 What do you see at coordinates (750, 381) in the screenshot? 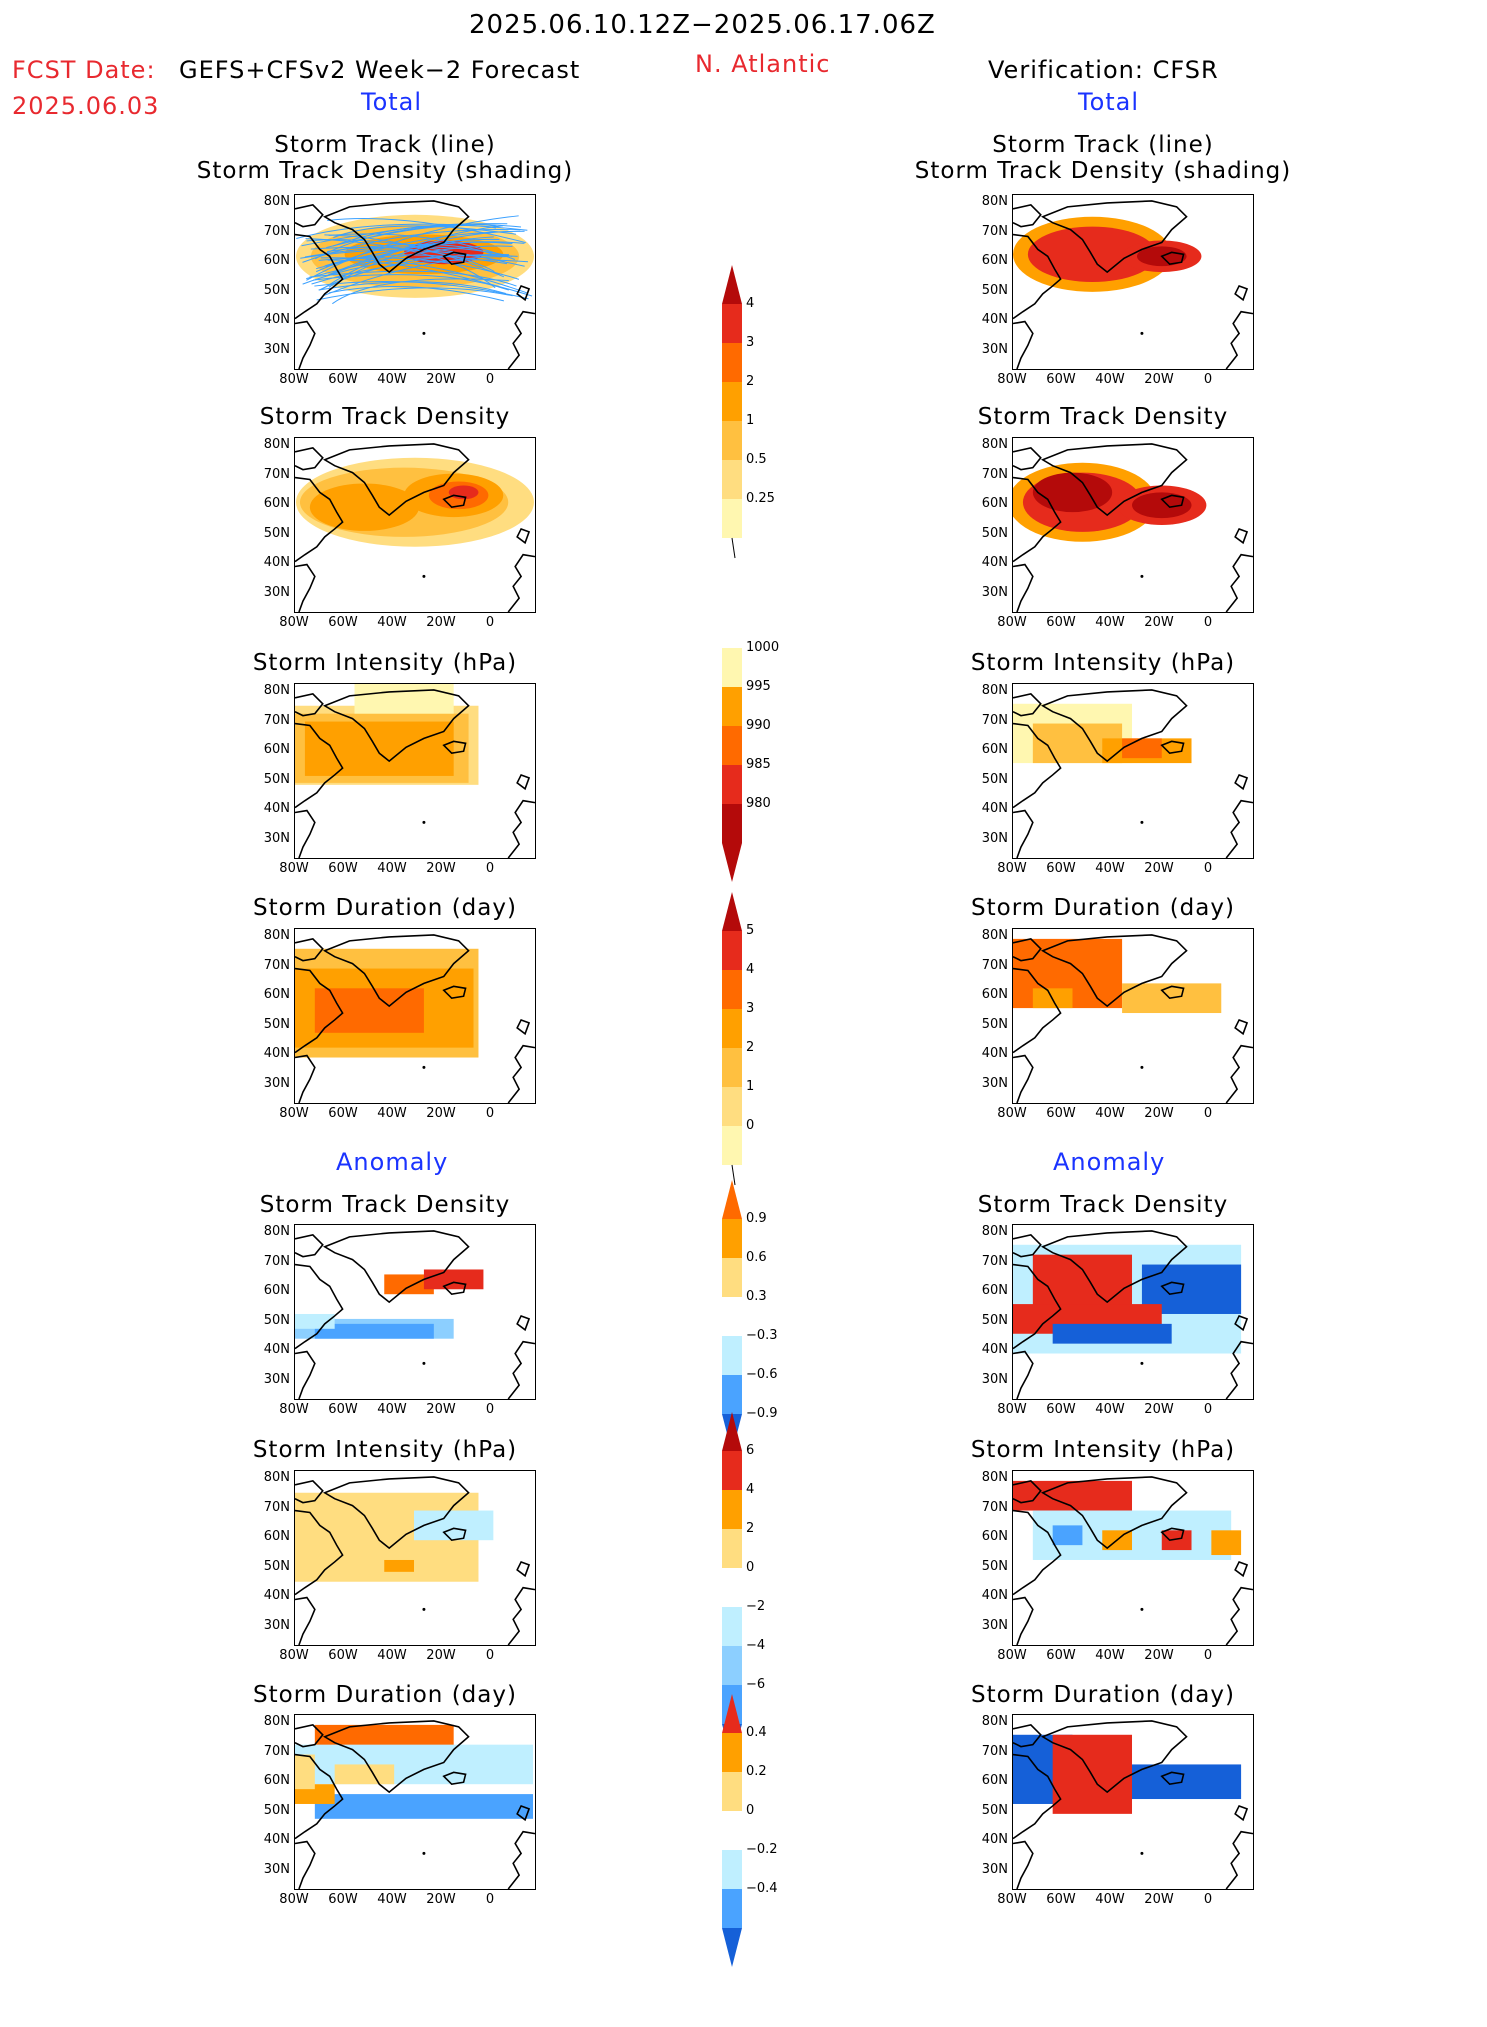
I see `colorbar-label: 2` at bounding box center [750, 381].